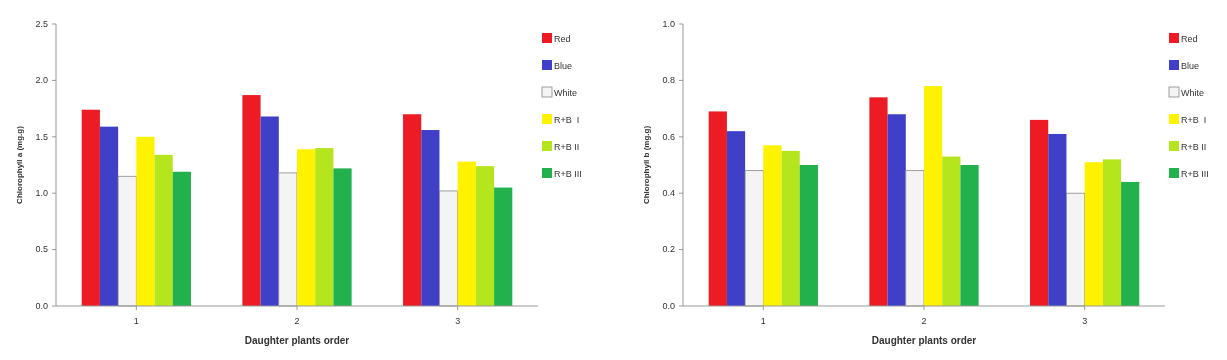 This screenshot has width=1227, height=360. What do you see at coordinates (41, 23) in the screenshot?
I see `y-tick-label: 2.5` at bounding box center [41, 23].